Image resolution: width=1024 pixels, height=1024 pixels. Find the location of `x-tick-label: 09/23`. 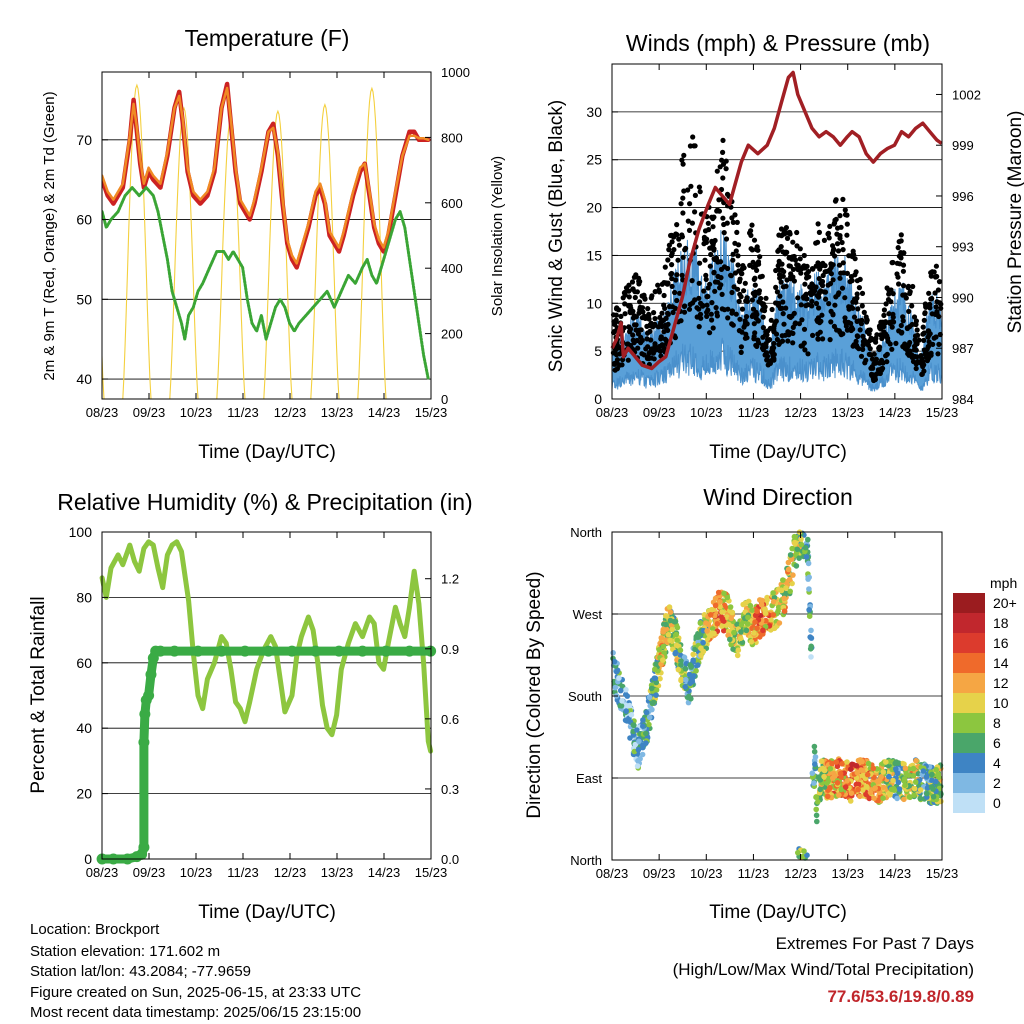

x-tick-label: 09/23 is located at coordinates (149, 872).